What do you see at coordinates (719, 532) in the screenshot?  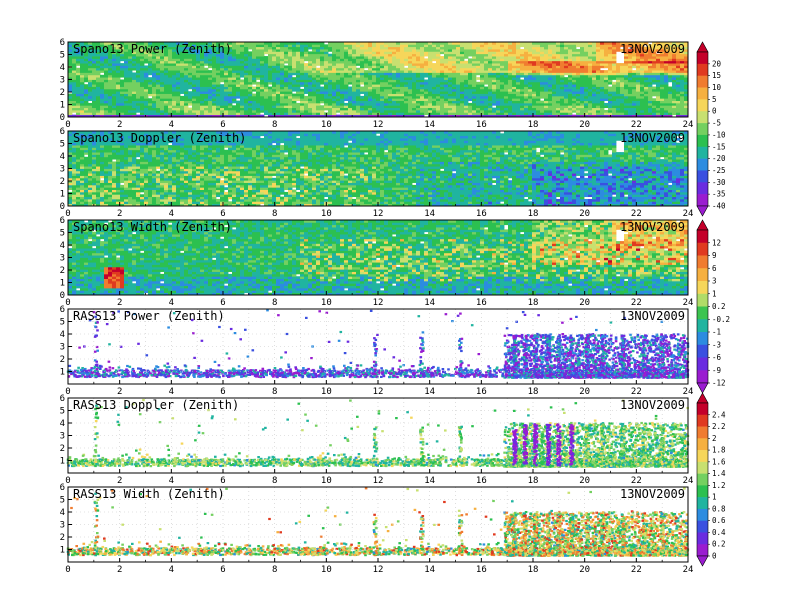 I see `colorbar-tick-label: 0.4` at bounding box center [719, 532].